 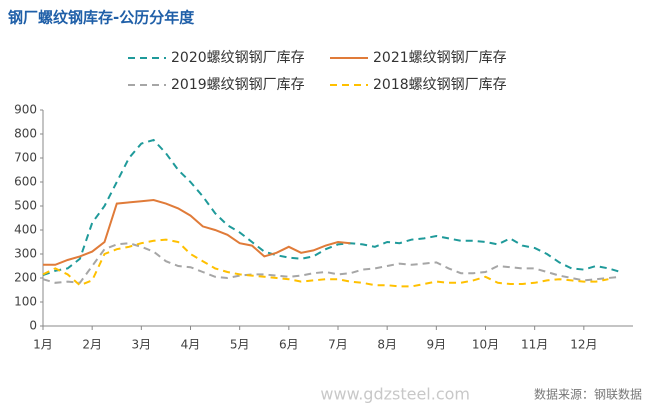 What do you see at coordinates (25, 134) in the screenshot?
I see `y-tick-label: 800` at bounding box center [25, 134].